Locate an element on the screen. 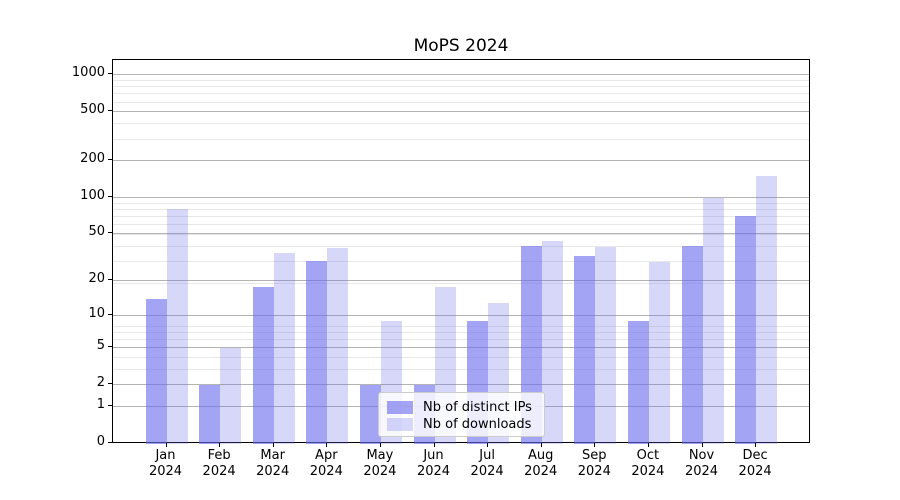 Image resolution: width=900 pixels, height=500 pixels. x-tick-label-Mar: Mar 2024 is located at coordinates (273, 464).